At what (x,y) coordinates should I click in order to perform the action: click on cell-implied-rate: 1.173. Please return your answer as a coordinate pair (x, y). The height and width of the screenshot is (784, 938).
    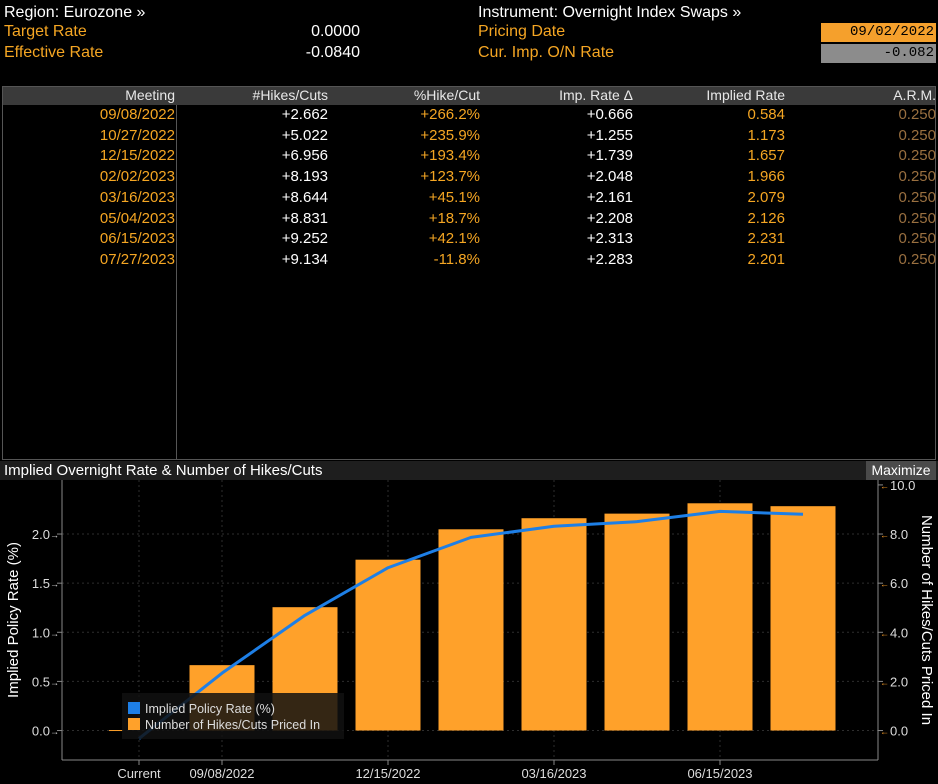
    Looking at the image, I should click on (766, 135).